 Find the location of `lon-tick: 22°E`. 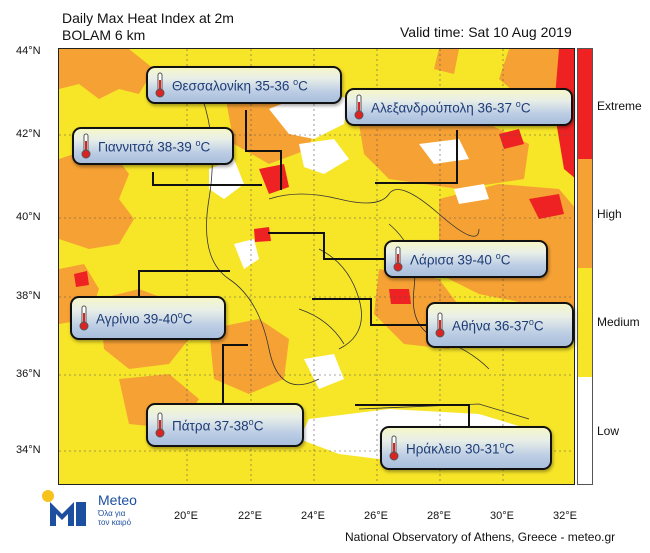

lon-tick: 22°E is located at coordinates (250, 516).